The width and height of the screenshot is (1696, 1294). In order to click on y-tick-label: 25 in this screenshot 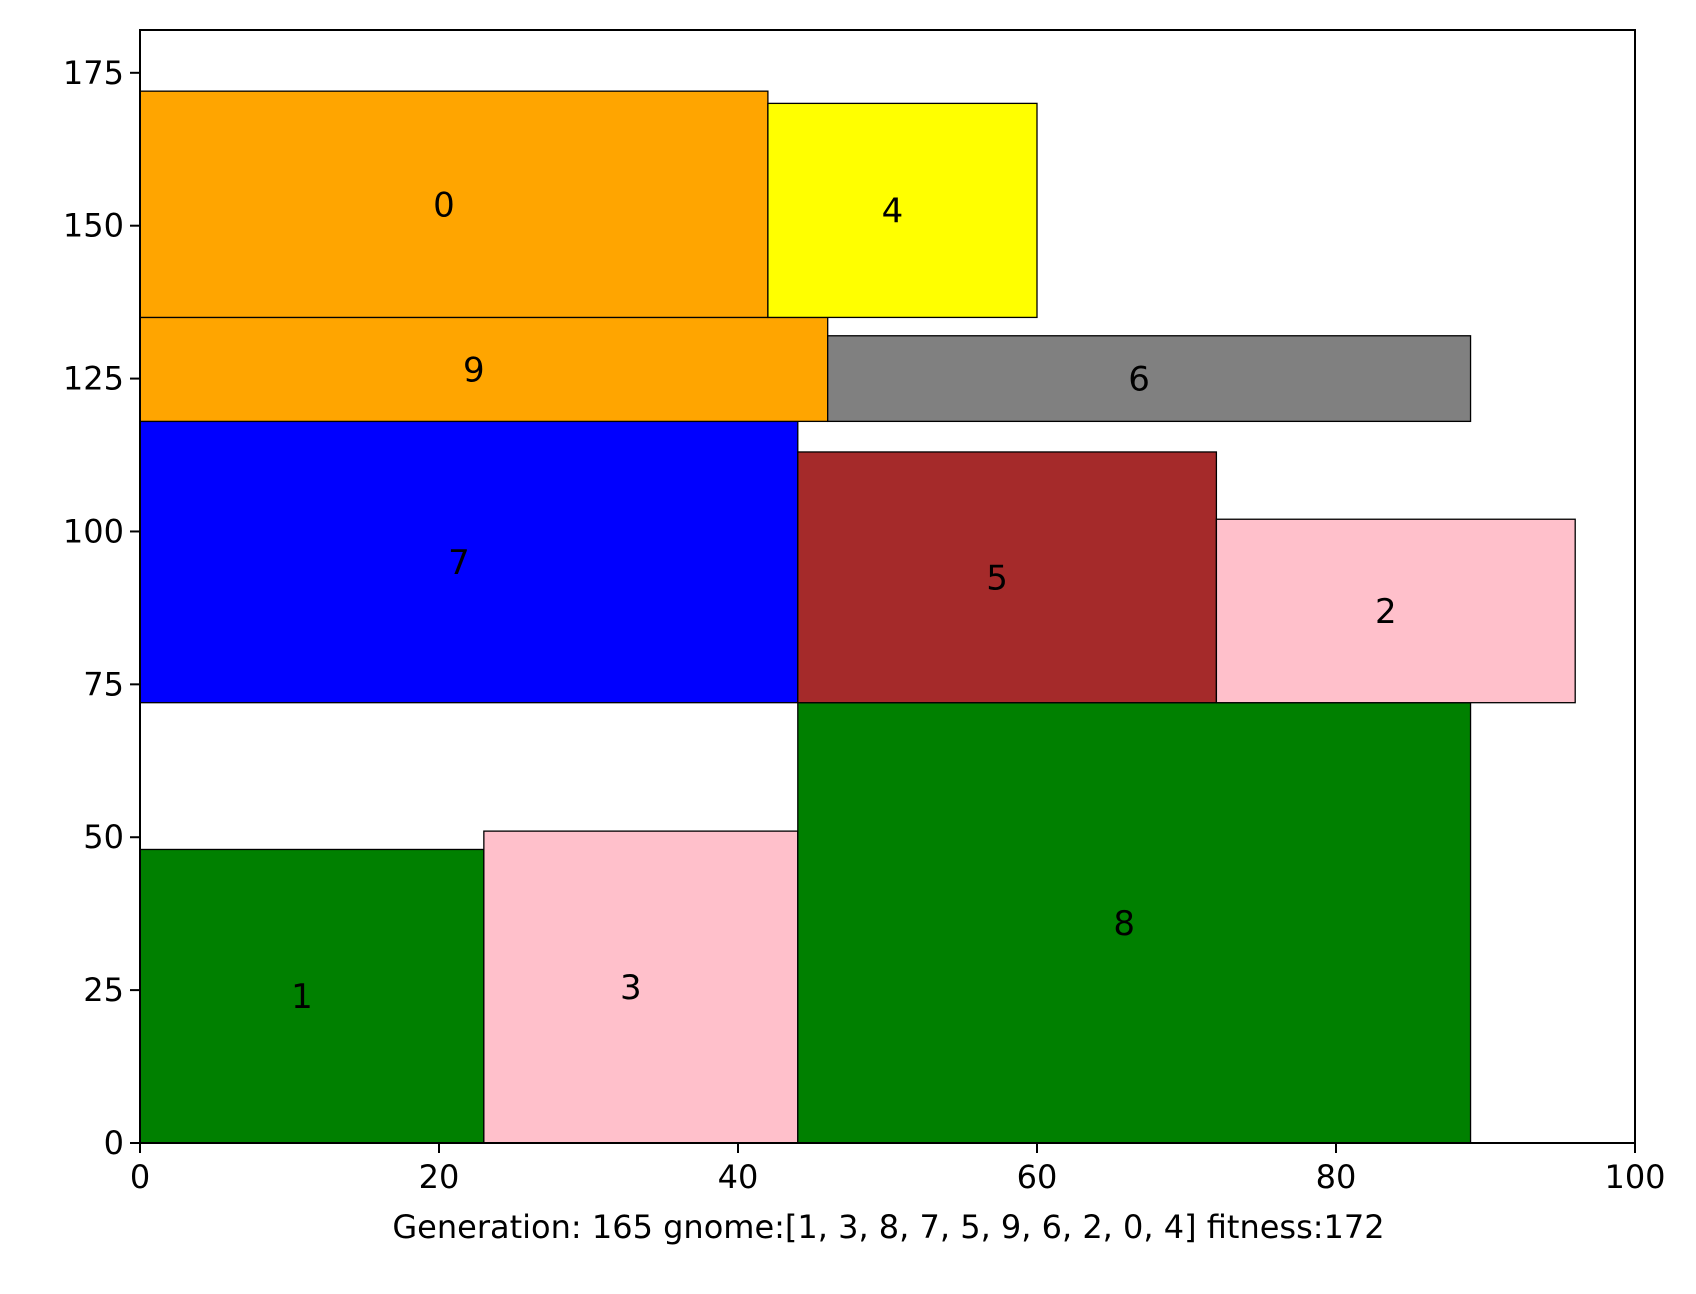, I will do `click(103, 990)`.